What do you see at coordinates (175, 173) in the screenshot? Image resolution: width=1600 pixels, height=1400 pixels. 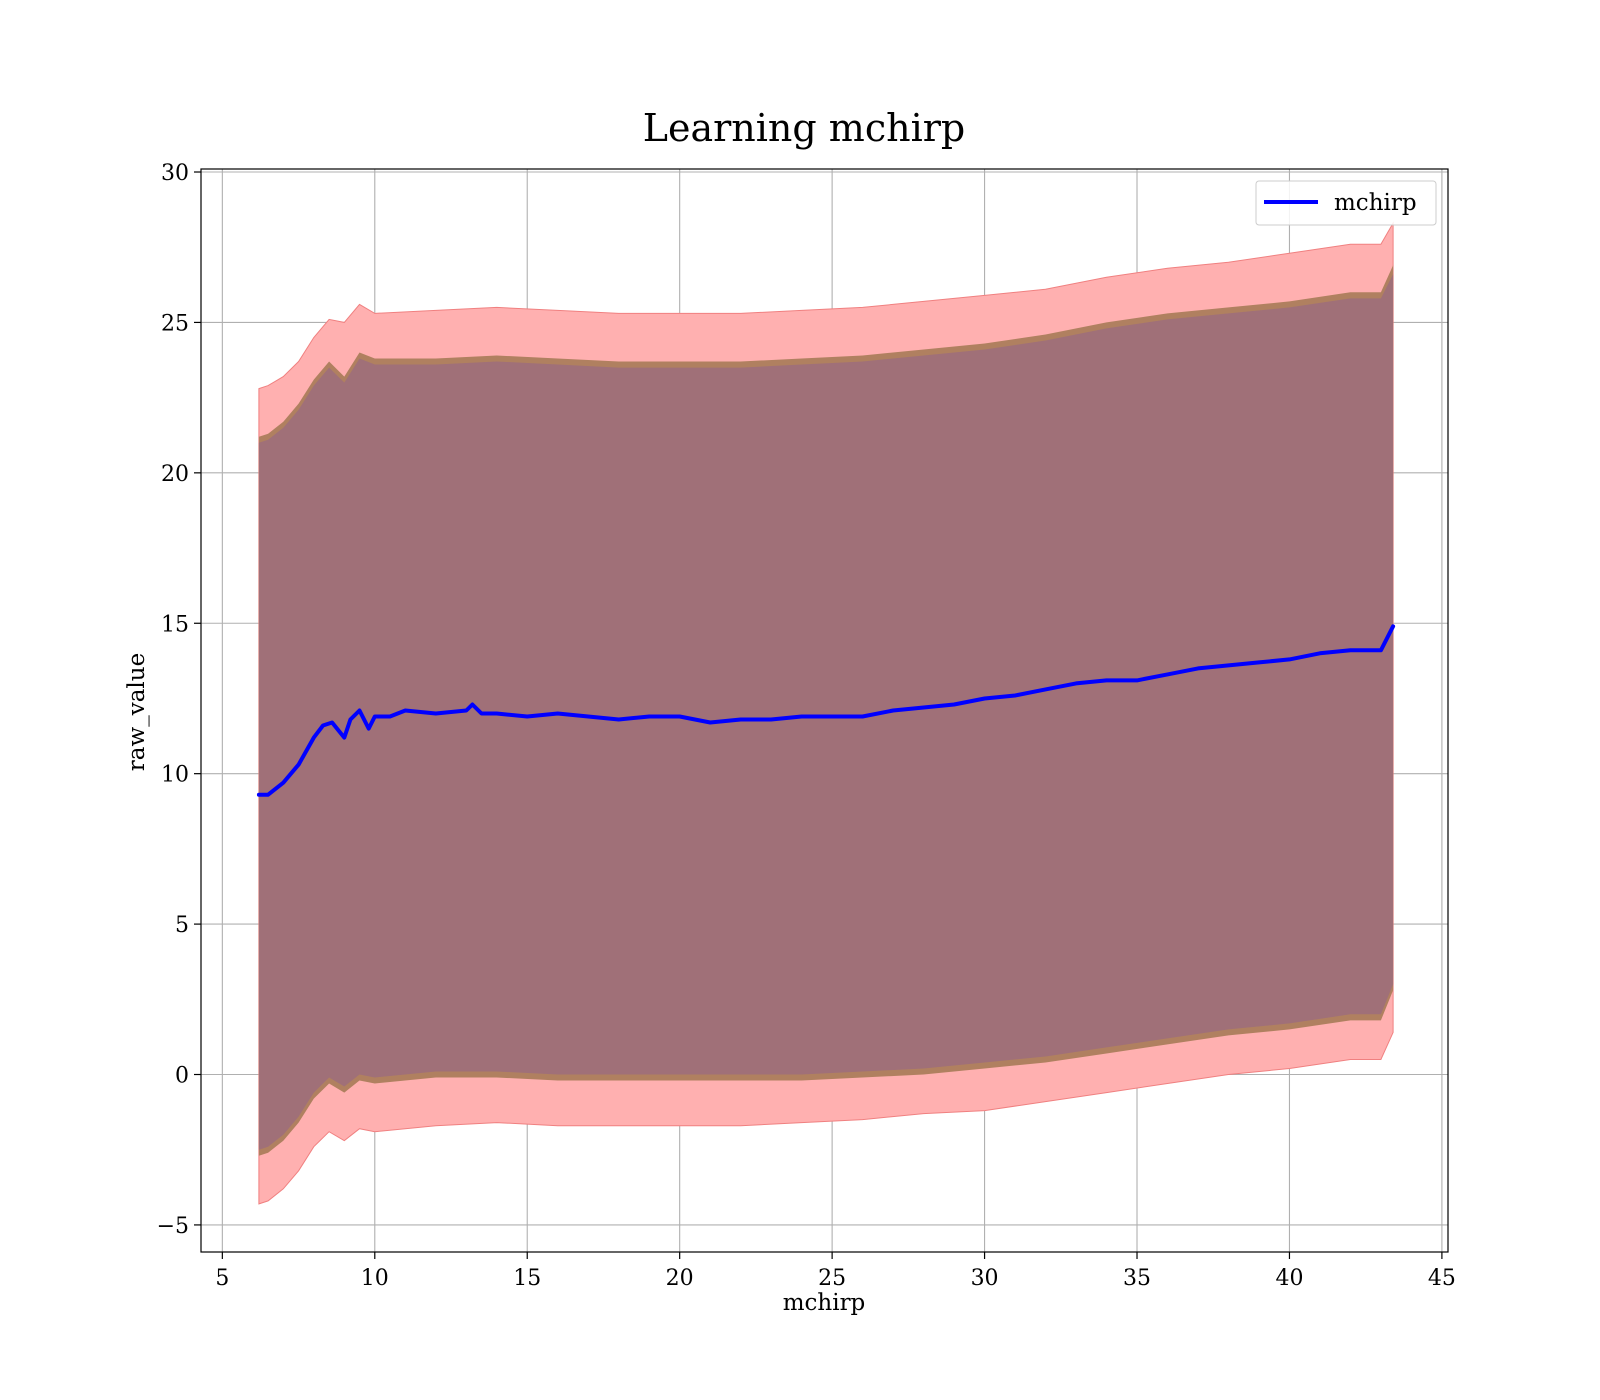 I see `y-tick-label-7: 30` at bounding box center [175, 173].